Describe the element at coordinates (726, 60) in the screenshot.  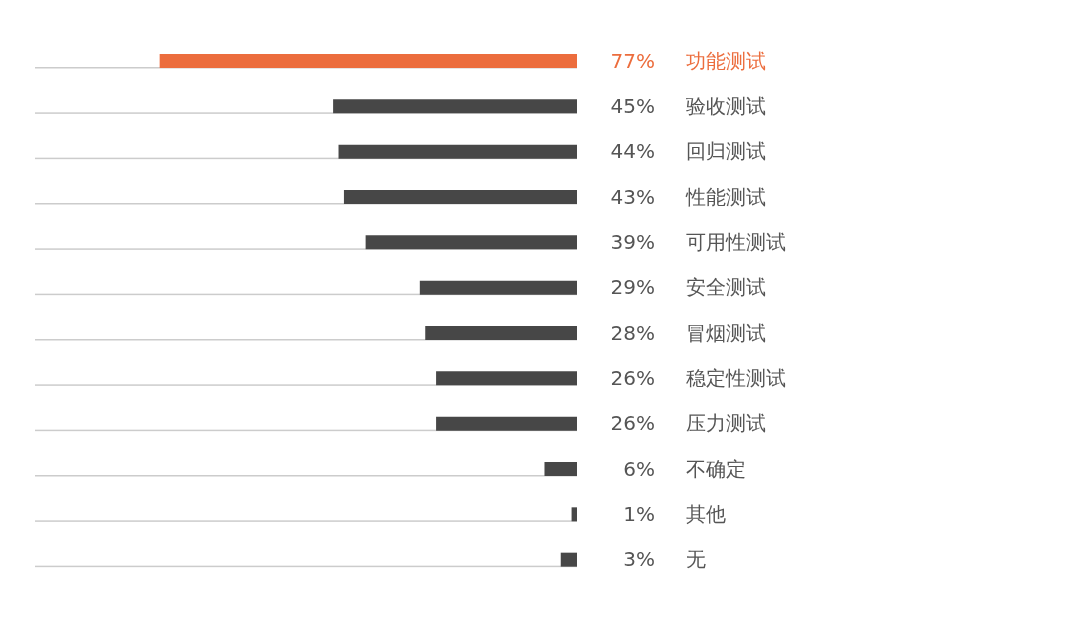
I see `y-tick-label: 功能测试` at that location.